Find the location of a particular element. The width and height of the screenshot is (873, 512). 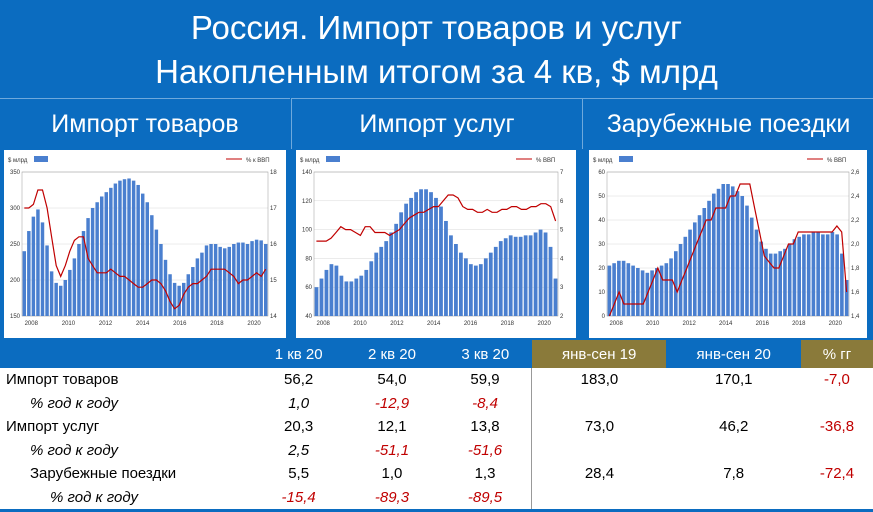

cell: 46,2 is located at coordinates (733, 427).